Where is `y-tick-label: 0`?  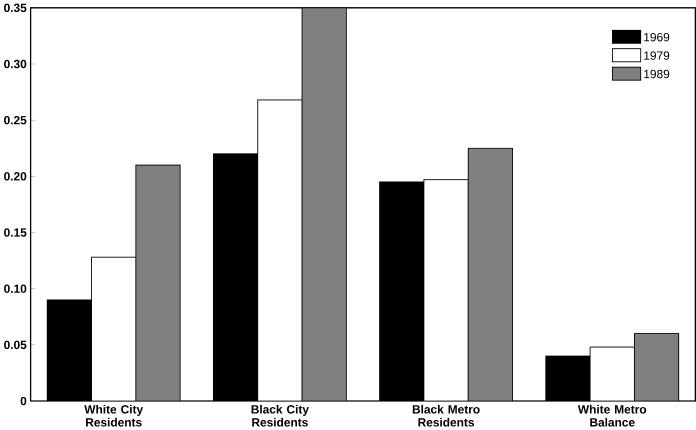
y-tick-label: 0 is located at coordinates (23, 401).